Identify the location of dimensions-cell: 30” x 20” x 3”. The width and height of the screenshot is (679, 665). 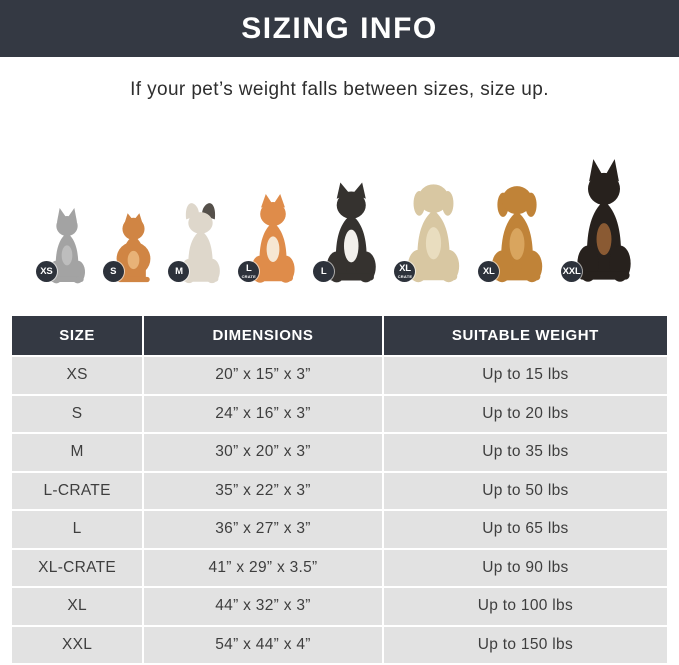
(263, 452).